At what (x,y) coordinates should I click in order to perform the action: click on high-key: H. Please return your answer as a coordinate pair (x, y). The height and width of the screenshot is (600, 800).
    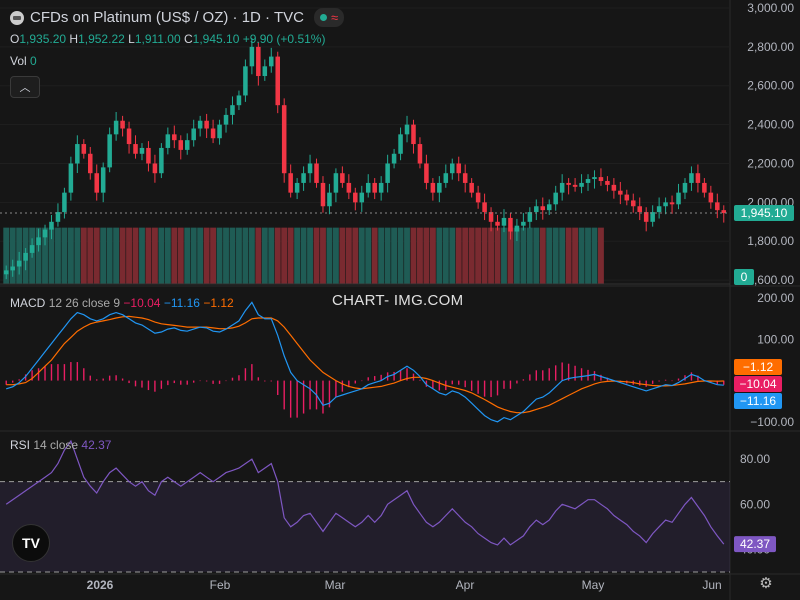
    Looking at the image, I should click on (74, 39).